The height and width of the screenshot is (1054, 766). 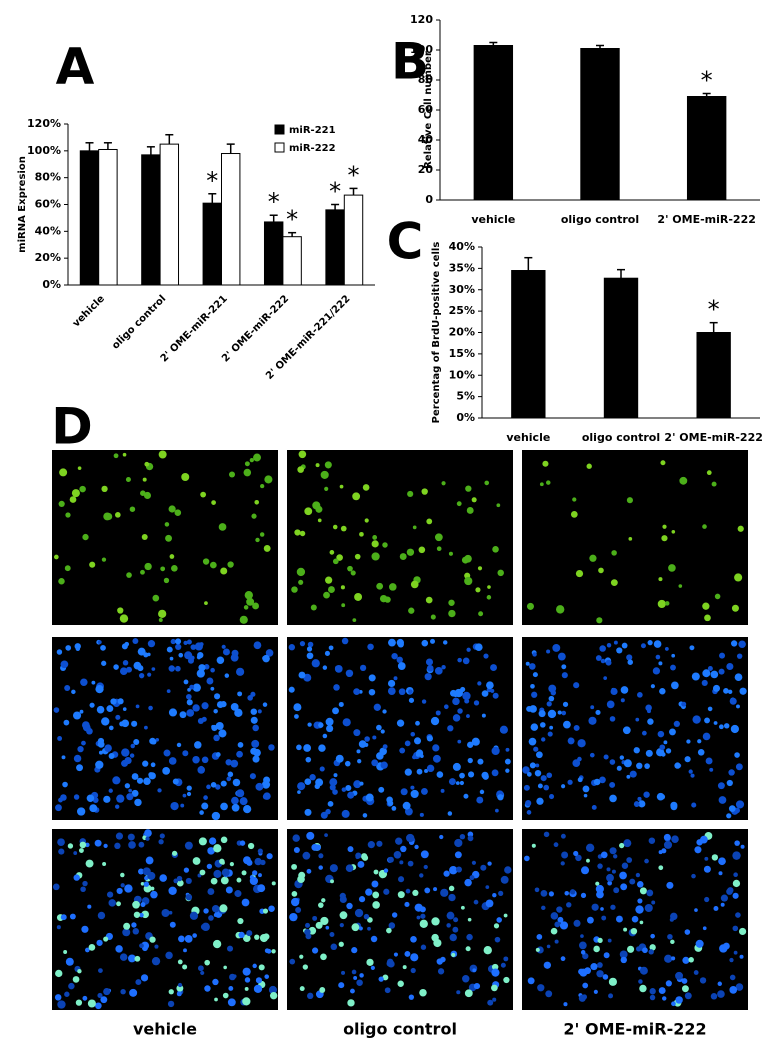 What do you see at coordinates (48, 204) in the screenshot?
I see `y-tick-label: 60%` at bounding box center [48, 204].